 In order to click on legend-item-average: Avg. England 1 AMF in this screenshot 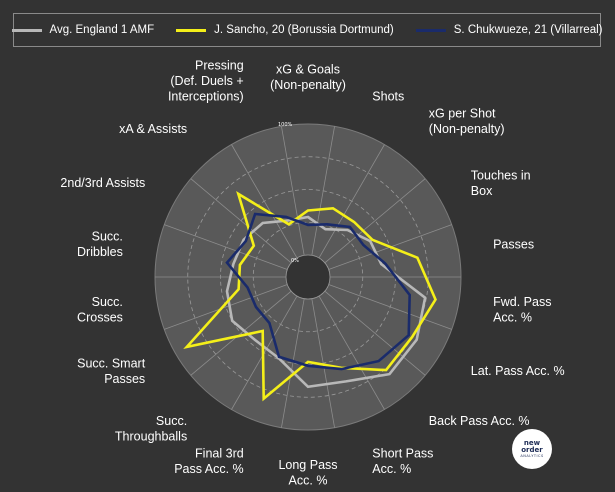, I will do `click(83, 30)`.